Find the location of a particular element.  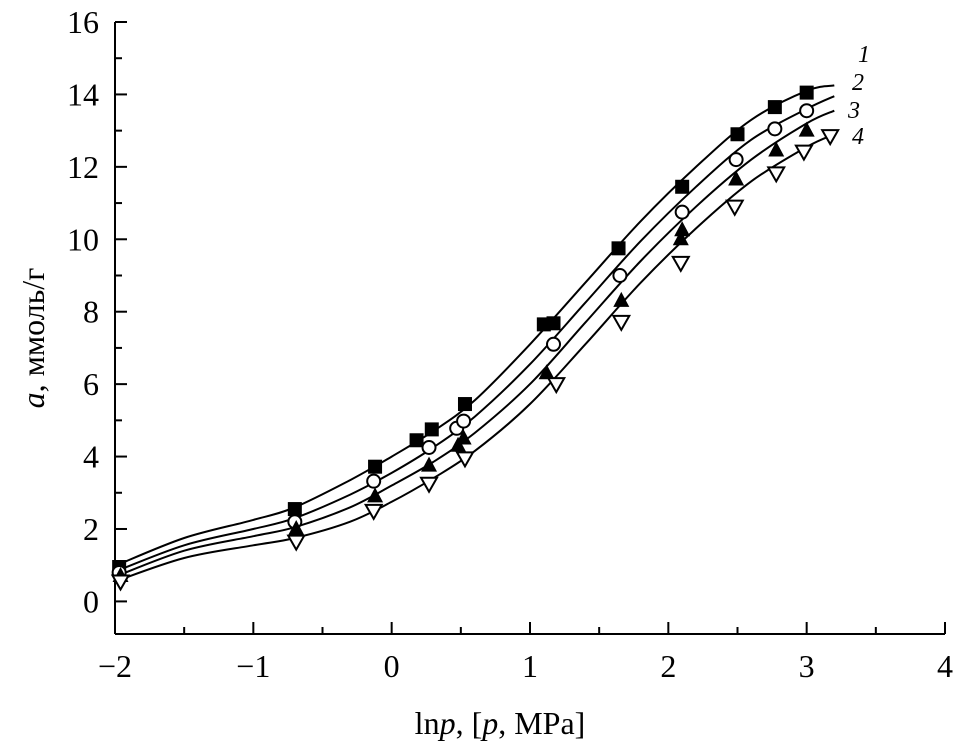

x-tick-label: 3 is located at coordinates (807, 666).